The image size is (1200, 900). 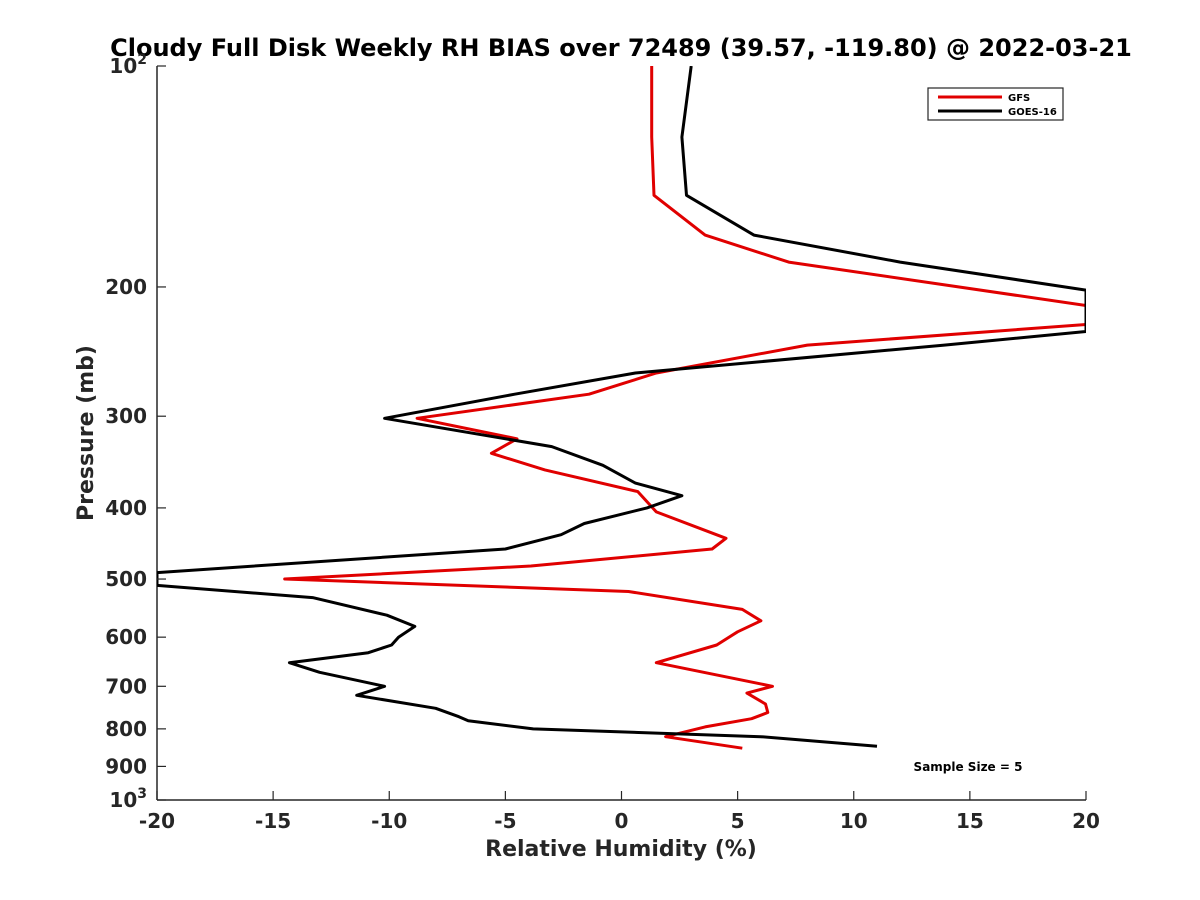 I want to click on y-tick-label: 800, so click(x=126, y=729).